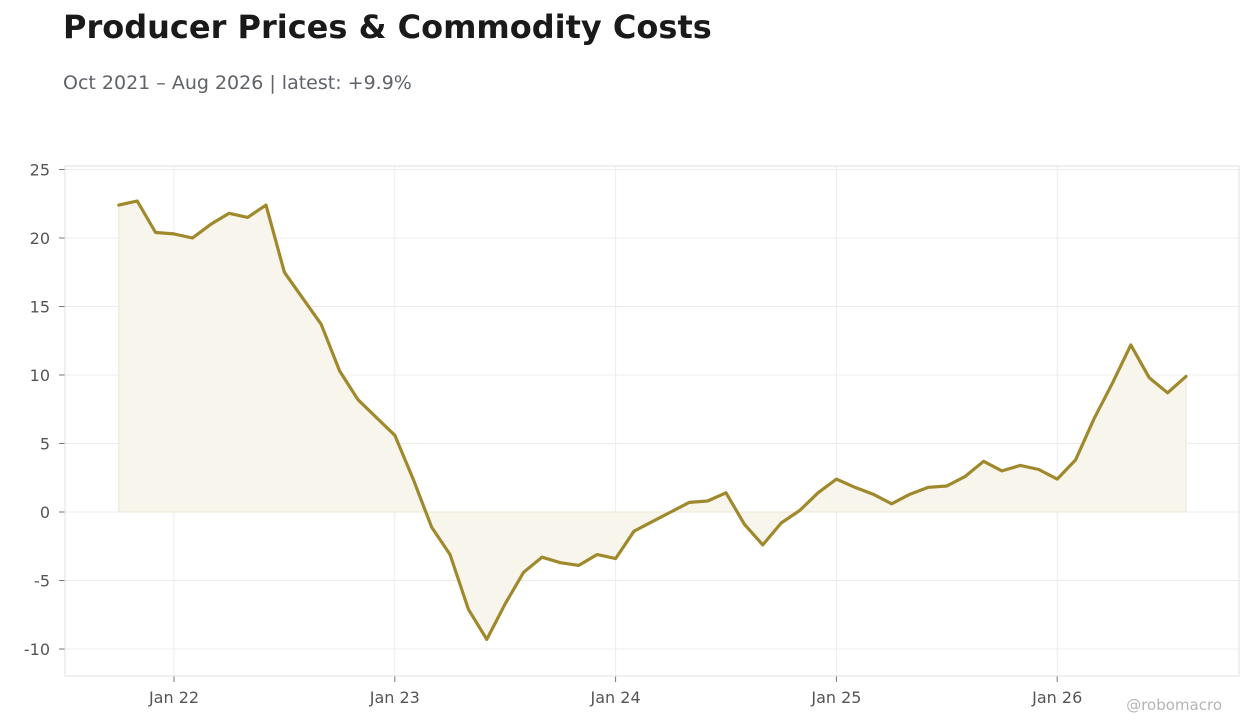  What do you see at coordinates (1174, 705) in the screenshot?
I see `watermark: @robomacro` at bounding box center [1174, 705].